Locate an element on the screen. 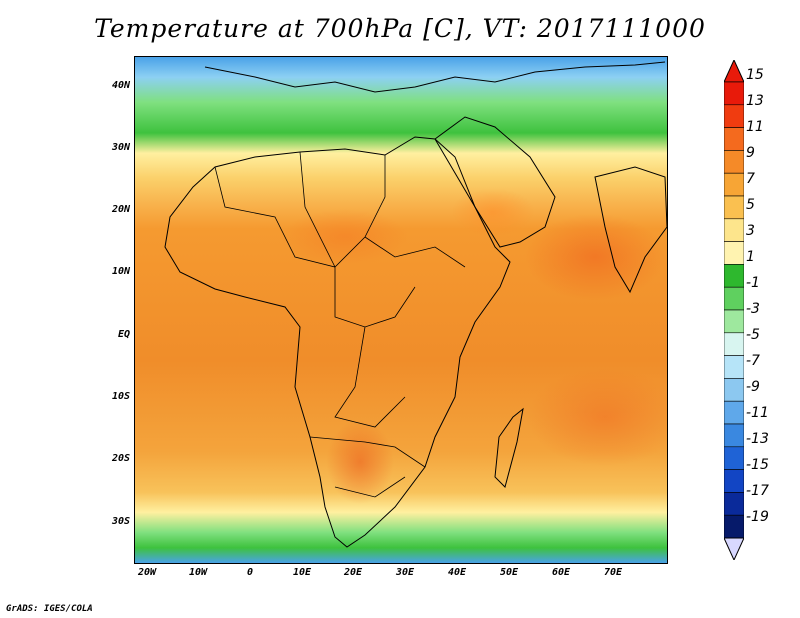 Image resolution: width=800 pixels, height=618 pixels. grads-credit: GrADS: IGES/COLA is located at coordinates (49, 609).